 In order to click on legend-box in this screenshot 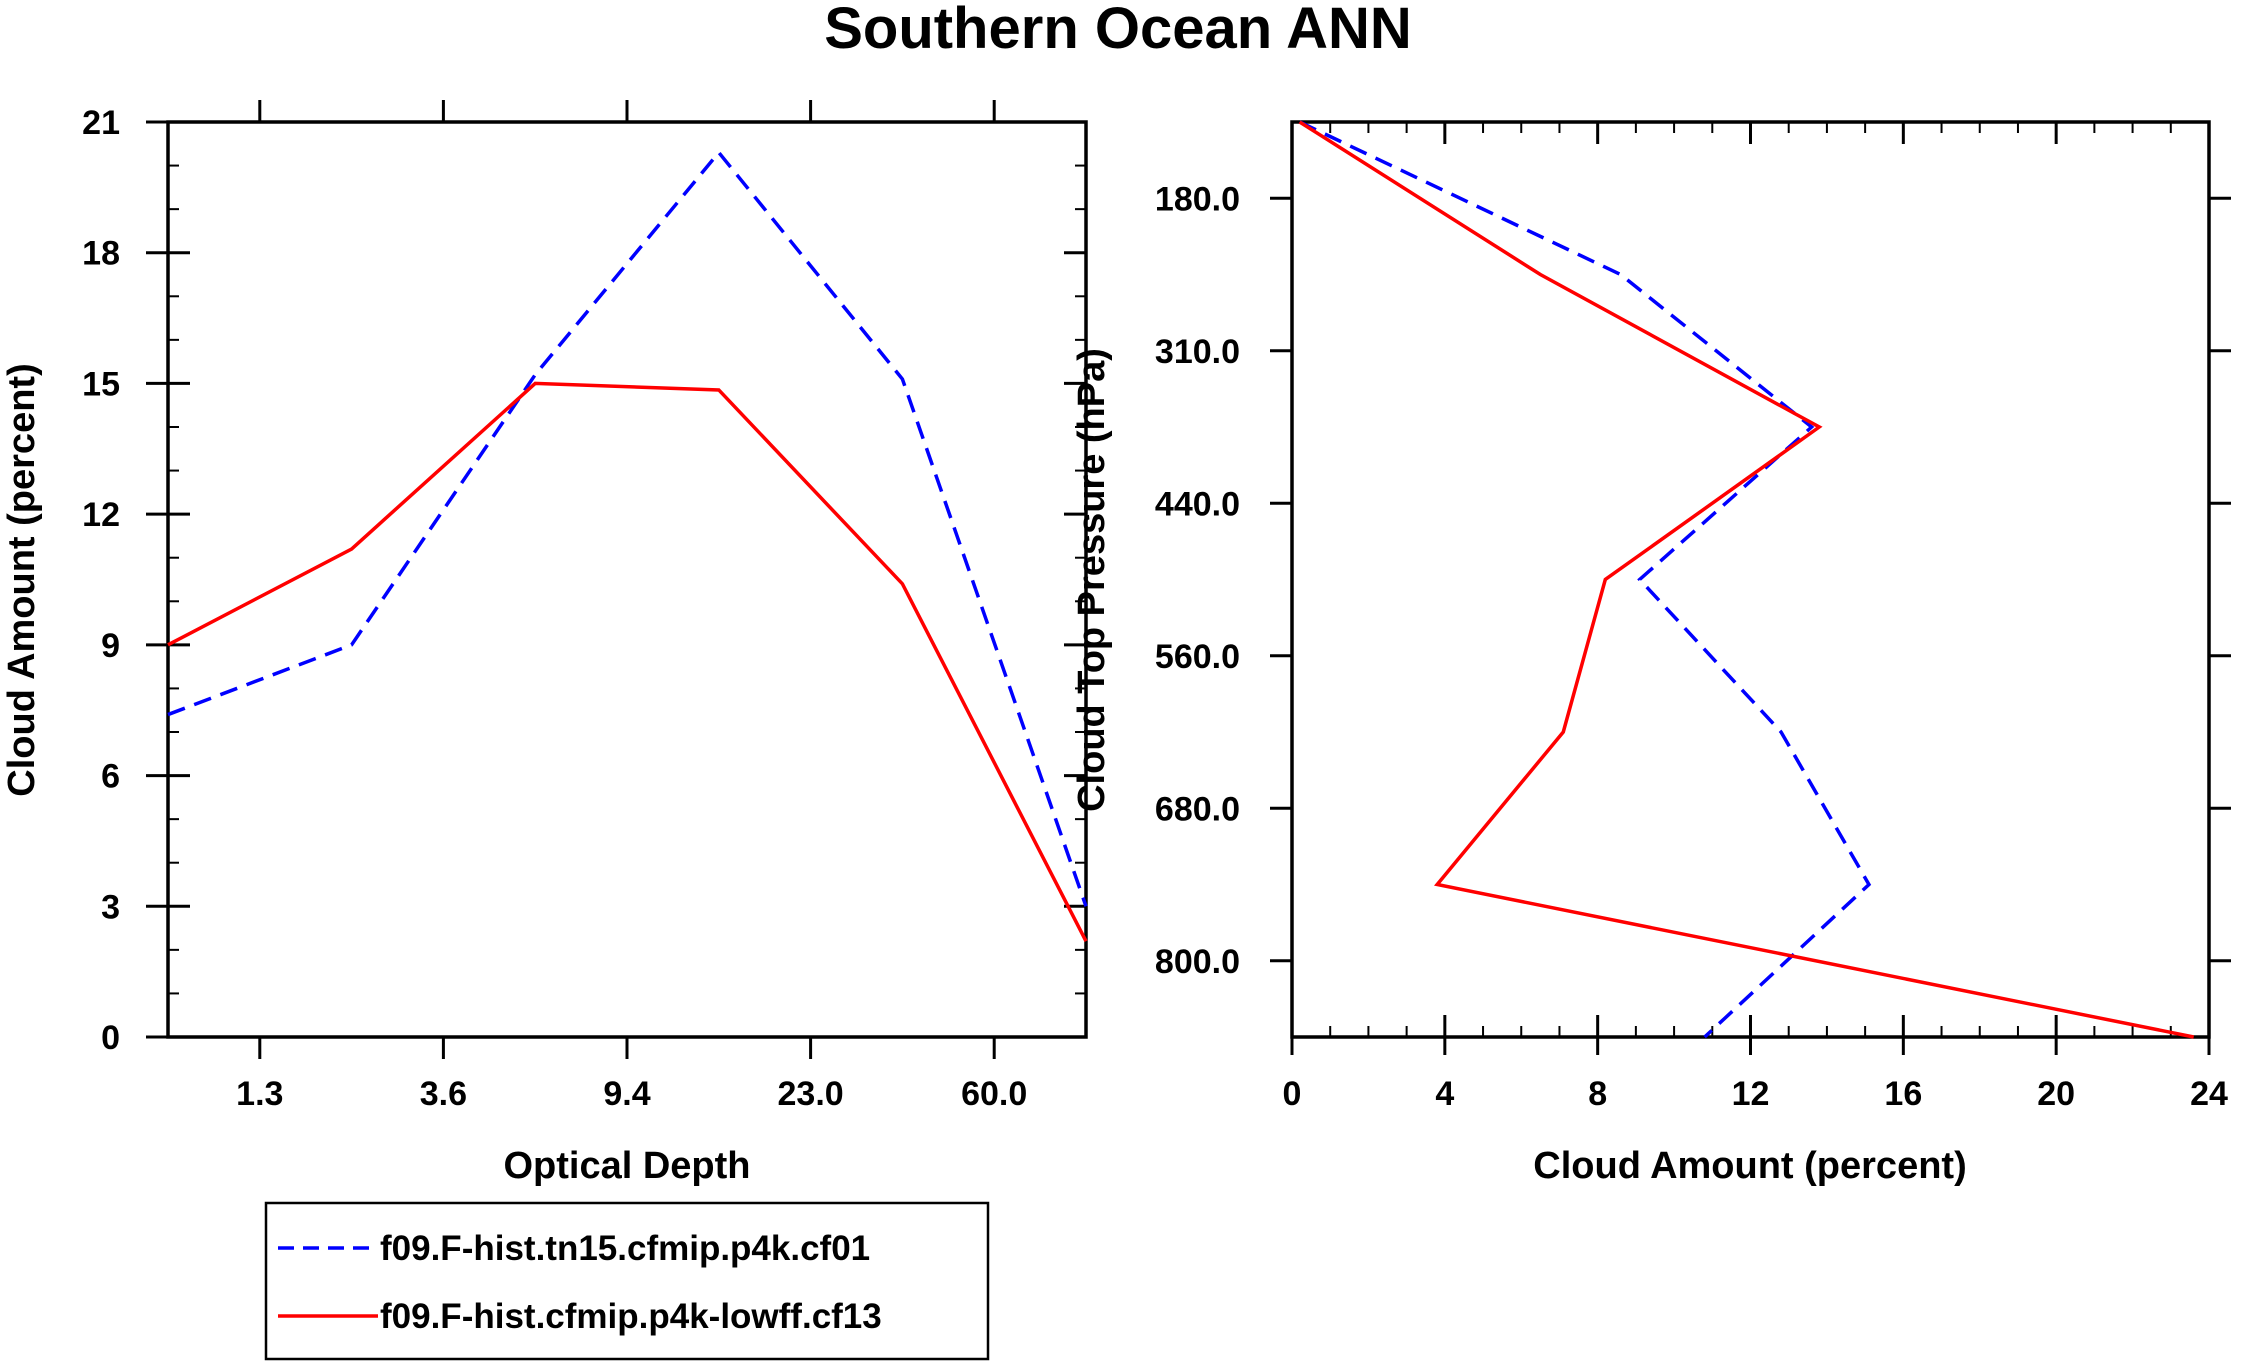, I will do `click(627, 1281)`.